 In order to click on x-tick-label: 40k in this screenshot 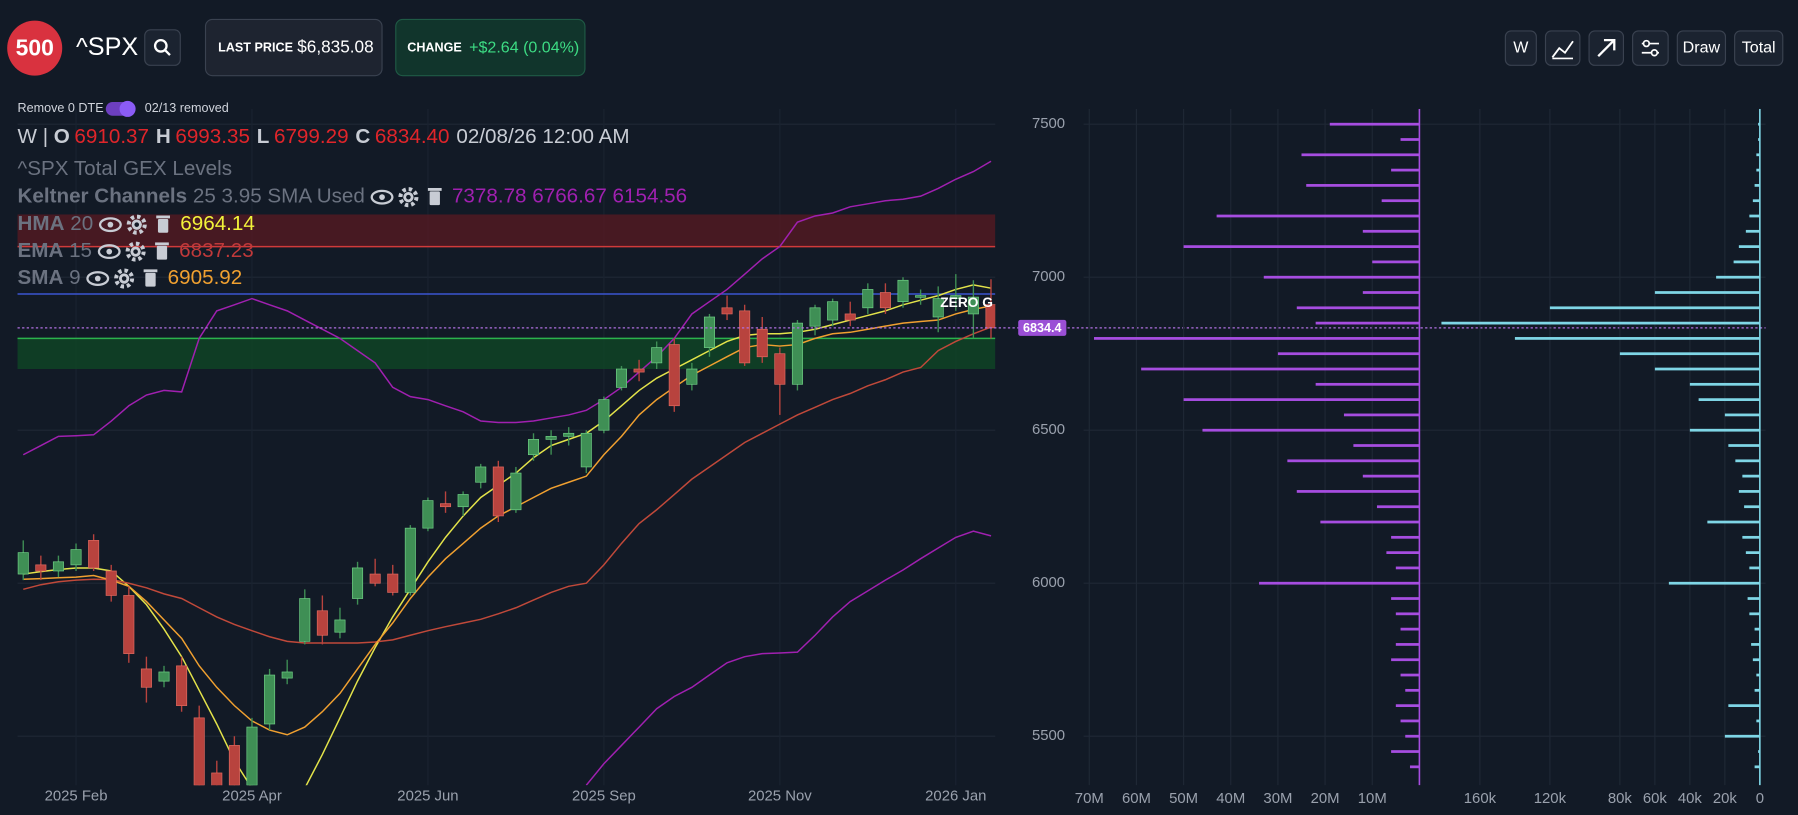, I will do `click(1690, 799)`.